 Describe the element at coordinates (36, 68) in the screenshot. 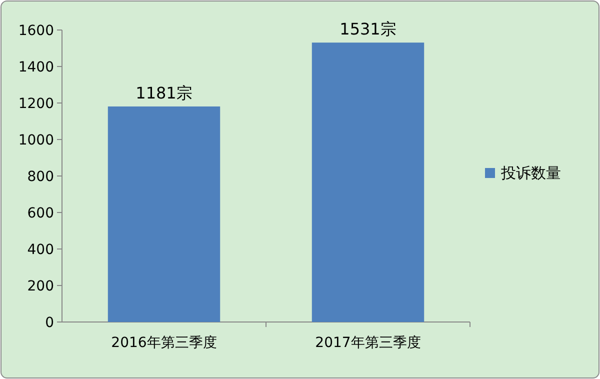

I see `y-tick-label: 1400` at that location.